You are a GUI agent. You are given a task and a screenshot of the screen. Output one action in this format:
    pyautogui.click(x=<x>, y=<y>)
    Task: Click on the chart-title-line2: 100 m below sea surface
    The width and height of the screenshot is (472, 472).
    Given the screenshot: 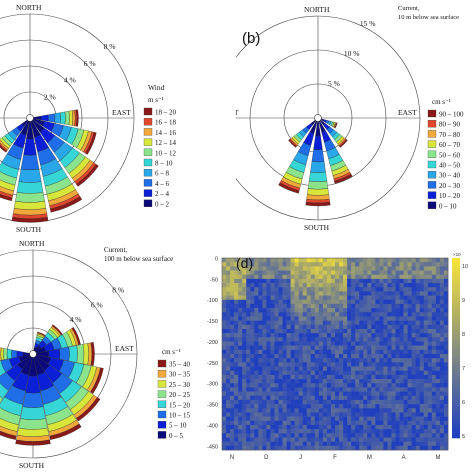 What is the action you would take?
    pyautogui.click(x=138, y=259)
    